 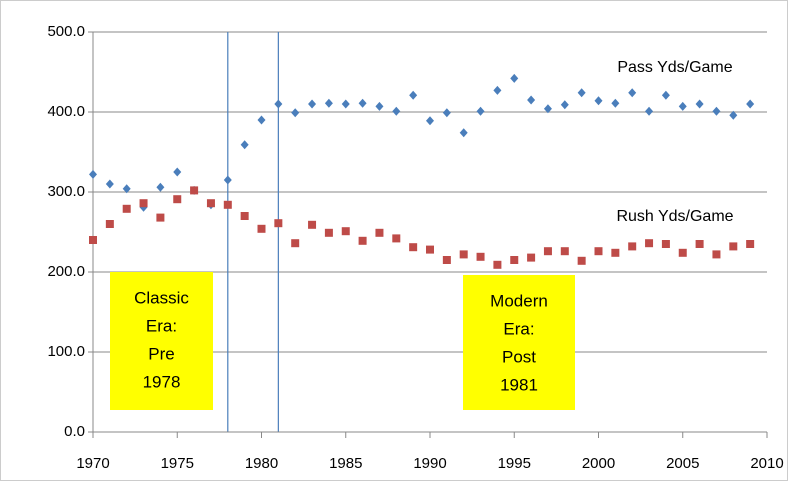 What do you see at coordinates (429, 463) in the screenshot?
I see `x-tick-label: 1990` at bounding box center [429, 463].